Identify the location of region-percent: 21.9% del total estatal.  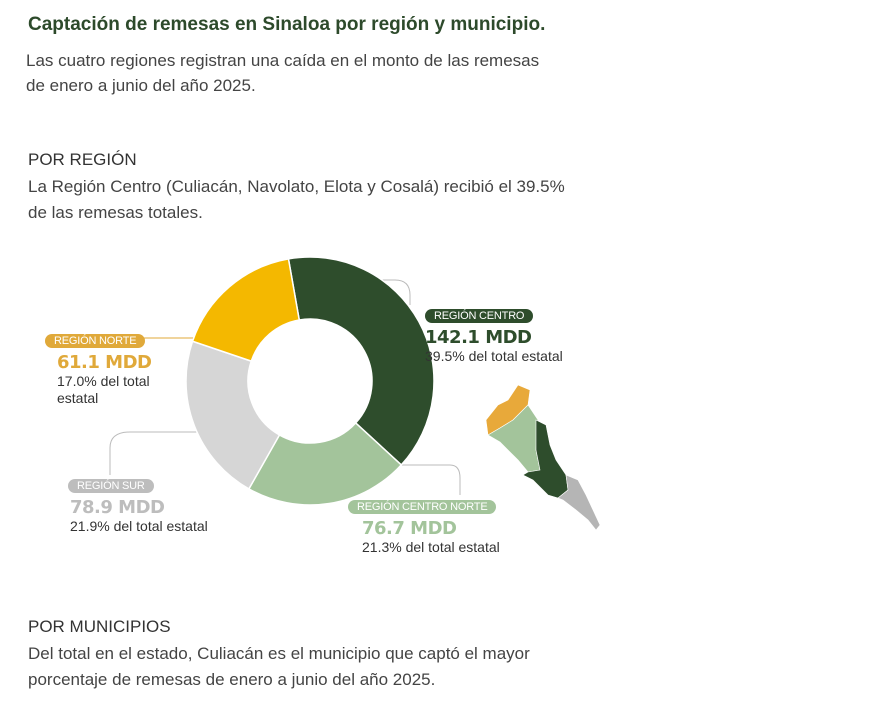
(139, 526).